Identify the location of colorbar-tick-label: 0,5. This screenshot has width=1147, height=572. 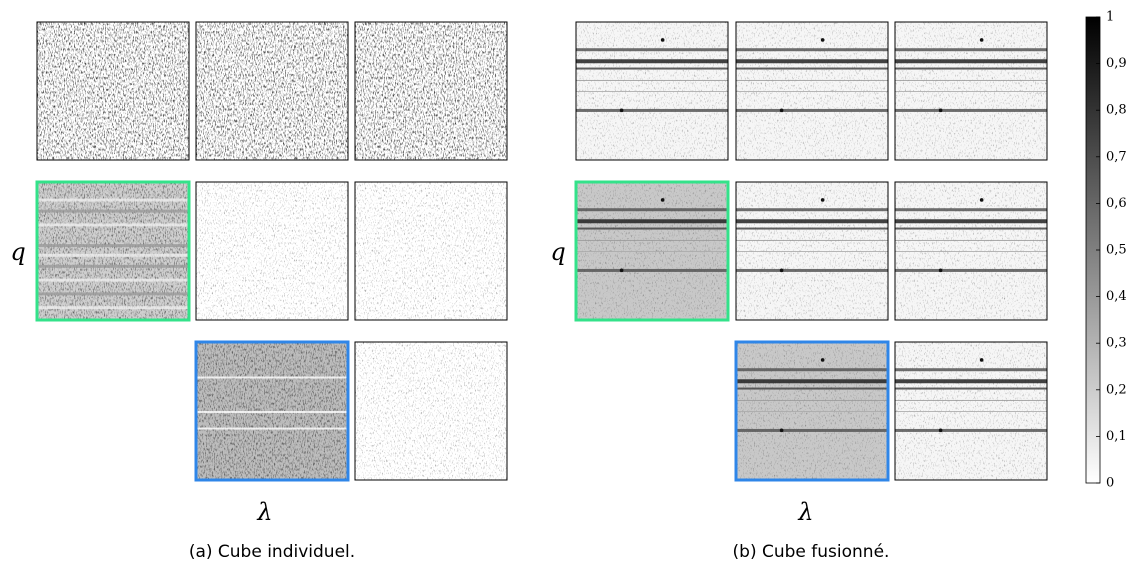
(1116, 250).